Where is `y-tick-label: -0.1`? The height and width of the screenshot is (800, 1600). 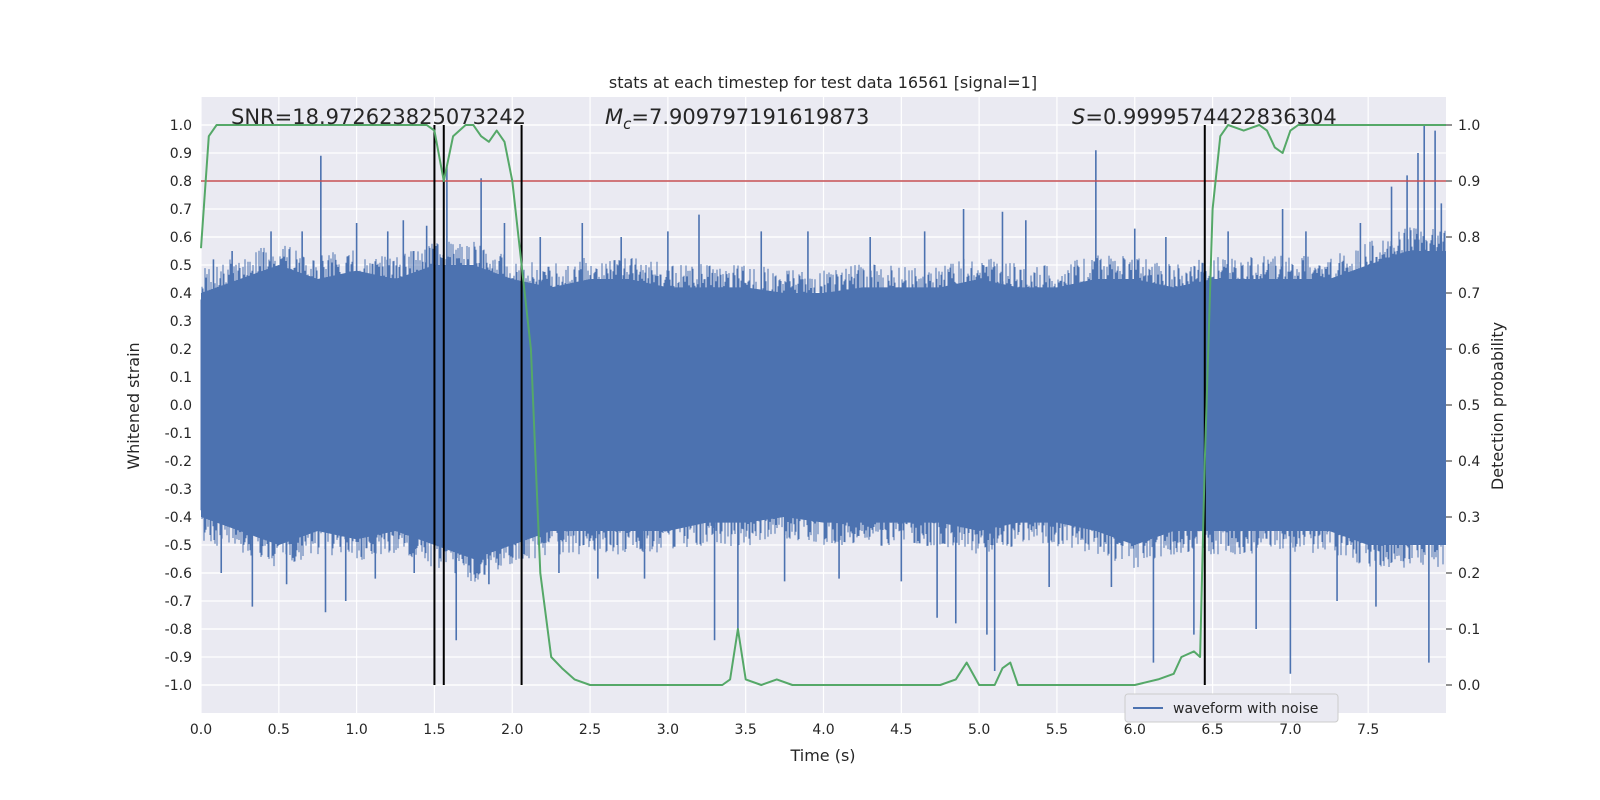
y-tick-label: -0.1 is located at coordinates (178, 434).